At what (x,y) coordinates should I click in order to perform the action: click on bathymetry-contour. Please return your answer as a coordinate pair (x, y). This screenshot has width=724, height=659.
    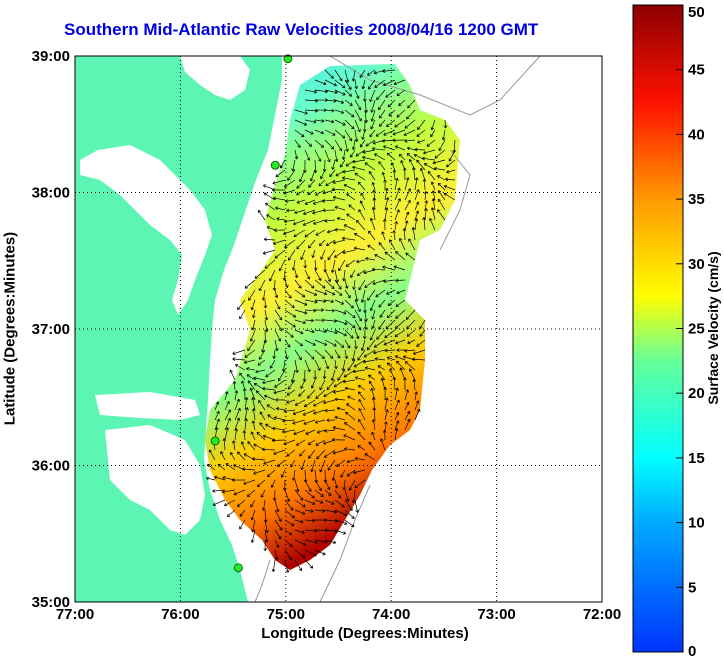
    Looking at the image, I should click on (435, 86).